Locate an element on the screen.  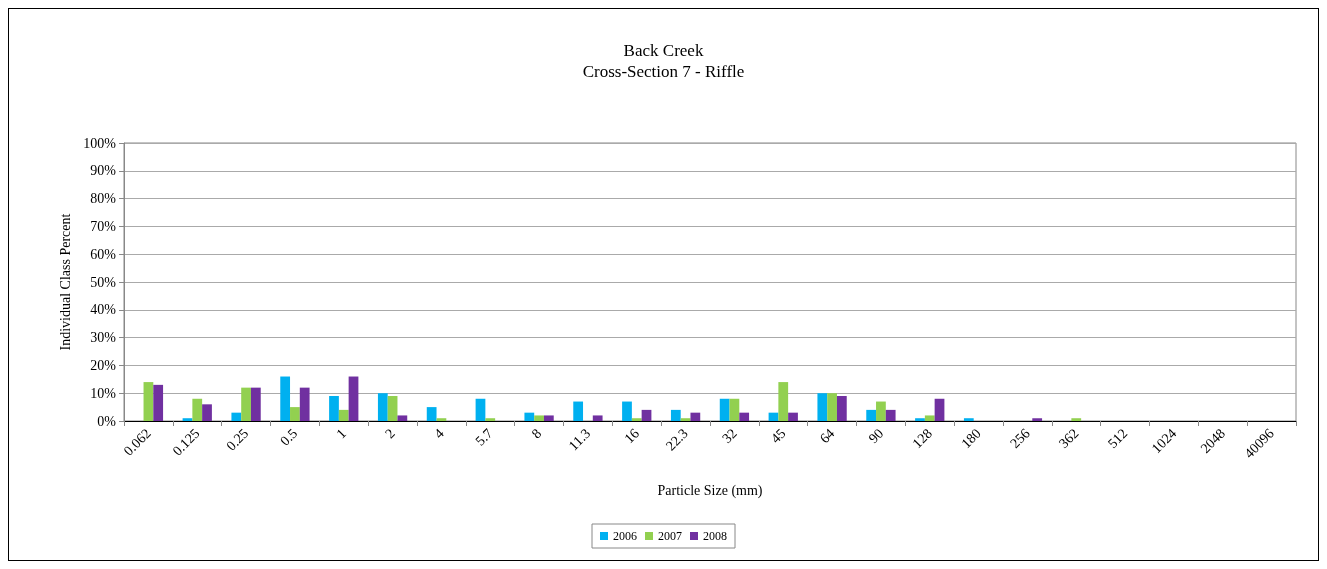
y-tick-label: 100% is located at coordinates (100, 143).